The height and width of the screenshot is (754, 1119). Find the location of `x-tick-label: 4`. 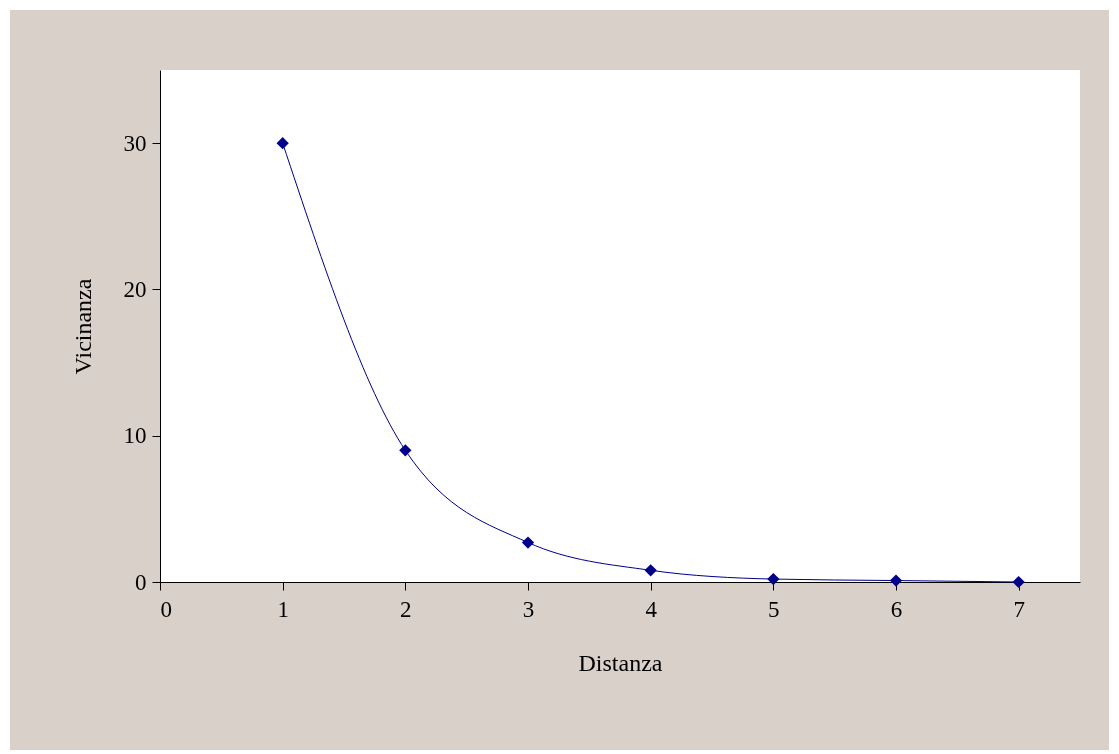

x-tick-label: 4 is located at coordinates (651, 609).